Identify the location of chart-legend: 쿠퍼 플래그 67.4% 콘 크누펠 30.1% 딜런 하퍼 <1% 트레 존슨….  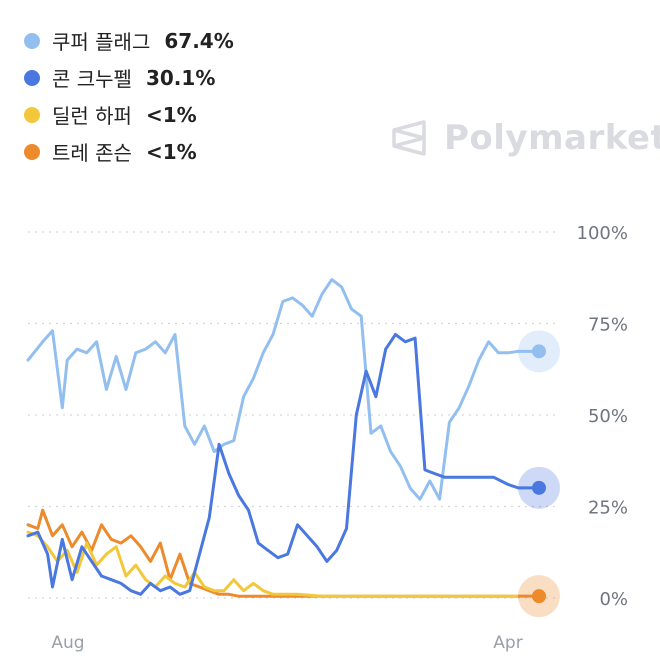
(129, 96).